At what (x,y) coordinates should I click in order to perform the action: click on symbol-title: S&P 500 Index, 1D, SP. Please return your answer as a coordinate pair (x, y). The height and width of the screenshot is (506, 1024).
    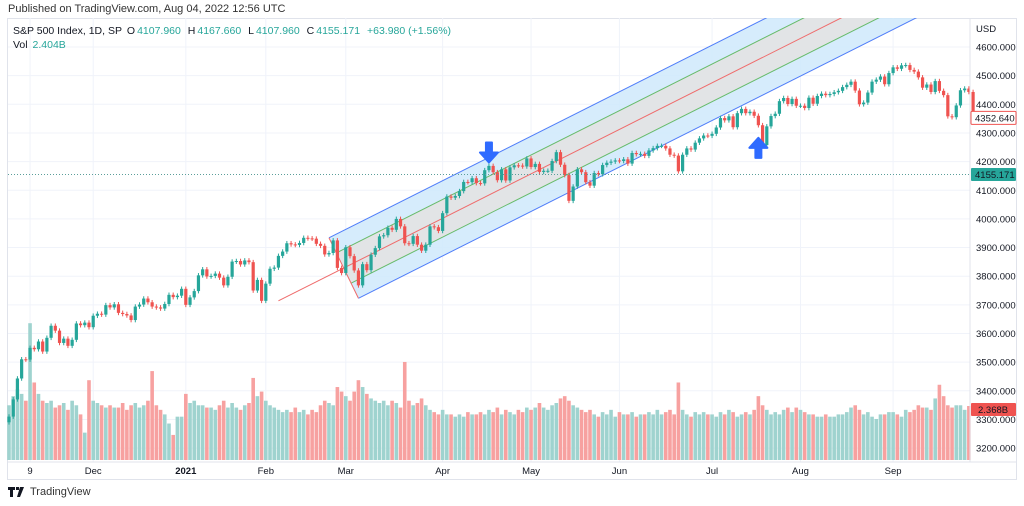
    Looking at the image, I should click on (67, 31).